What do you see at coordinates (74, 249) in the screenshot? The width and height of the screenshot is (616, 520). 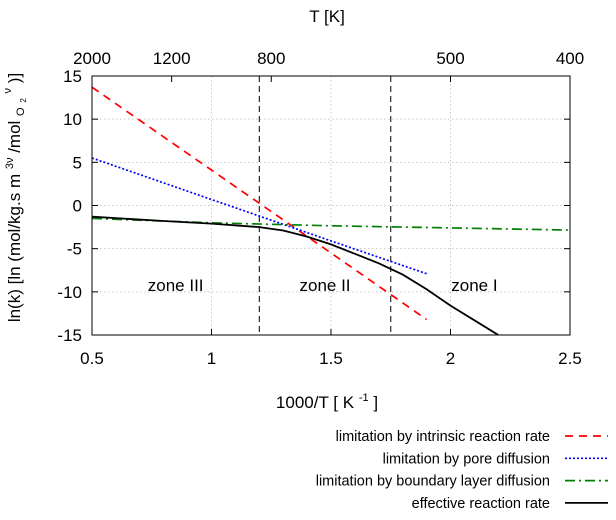 I see `y-tick-label: -5` at bounding box center [74, 249].